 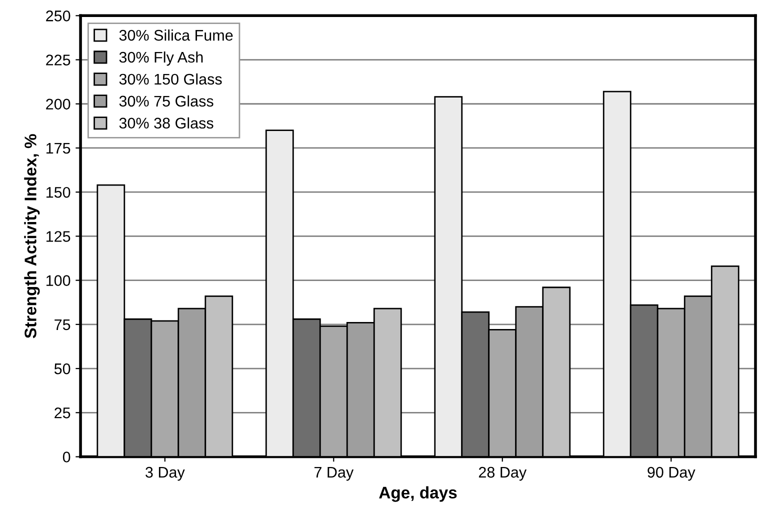 What do you see at coordinates (176, 35) in the screenshot?
I see `legend-label: 30% Silica Fume` at bounding box center [176, 35].